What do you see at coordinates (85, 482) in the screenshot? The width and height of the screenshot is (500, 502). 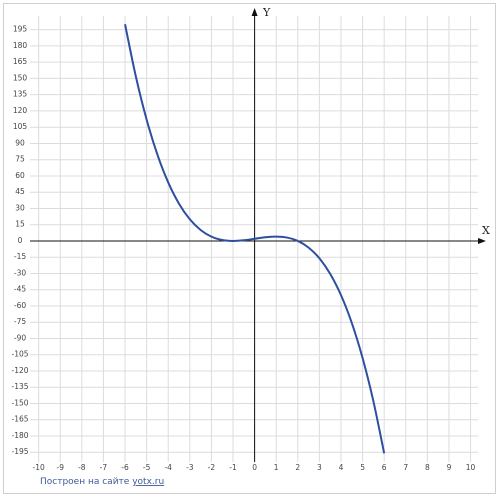 I see `footer-caption: Построен на сайте` at bounding box center [85, 482].